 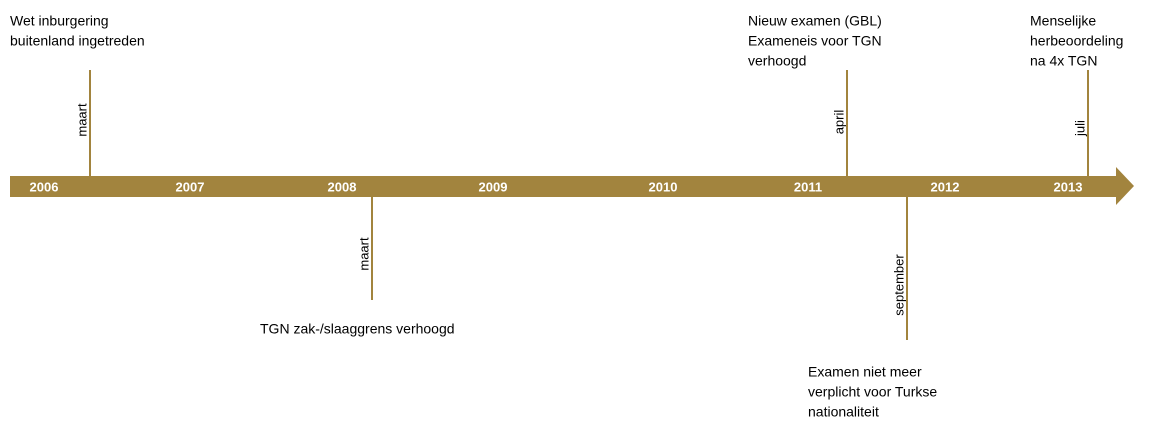 I want to click on event-label: Menselijke, so click(x=1063, y=21).